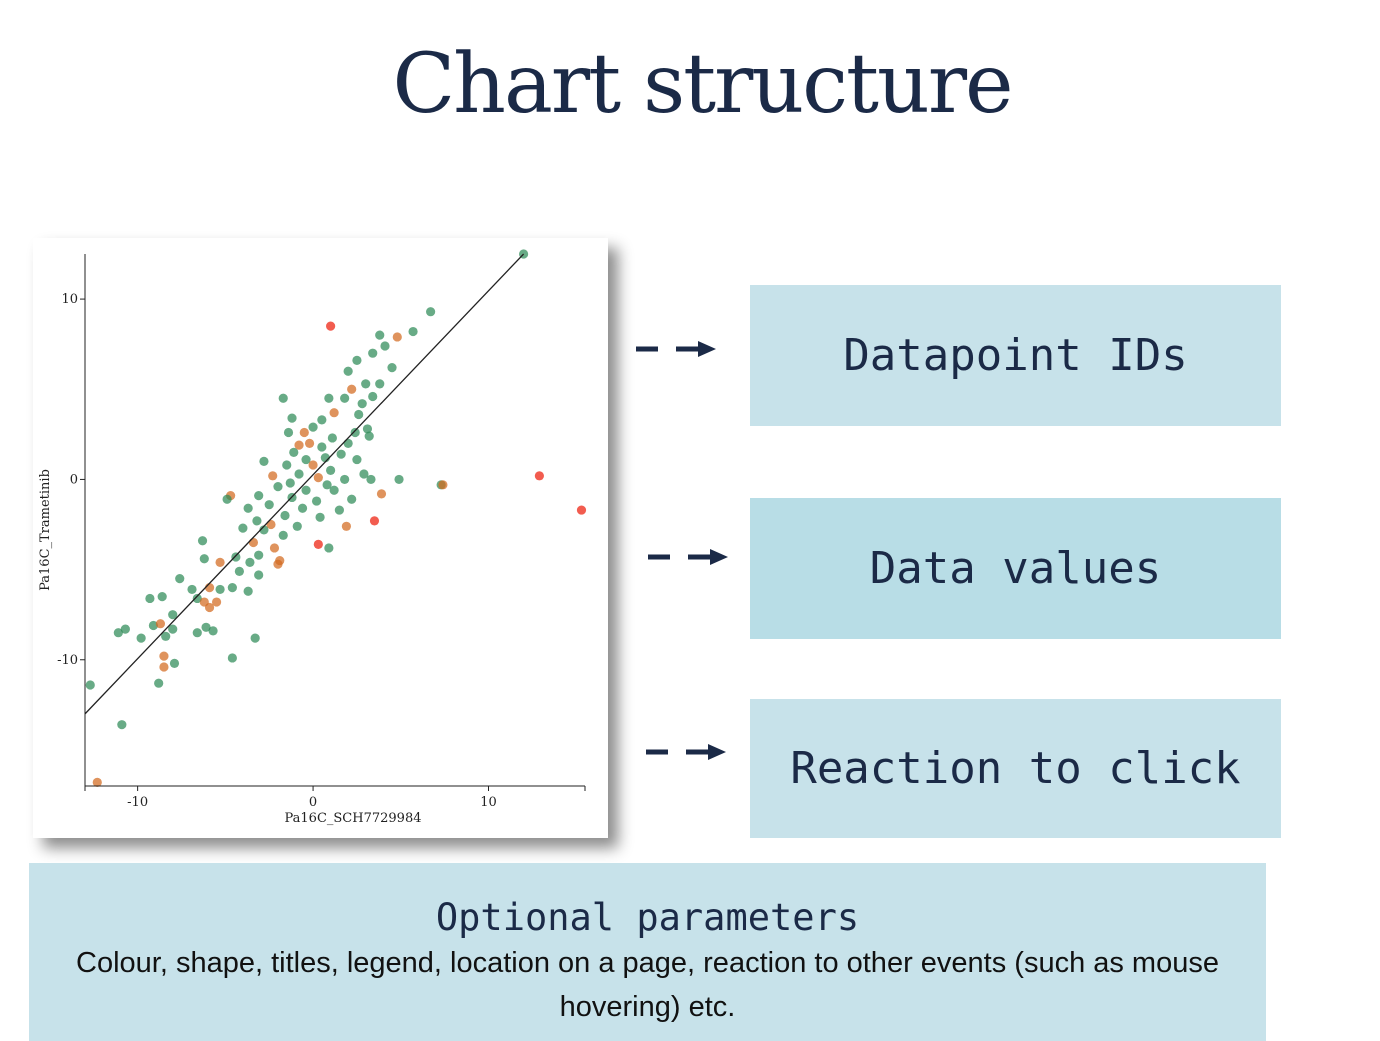 The height and width of the screenshot is (1041, 1380). Describe the element at coordinates (1015, 568) in the screenshot. I see `data-values-box: Data values` at that location.